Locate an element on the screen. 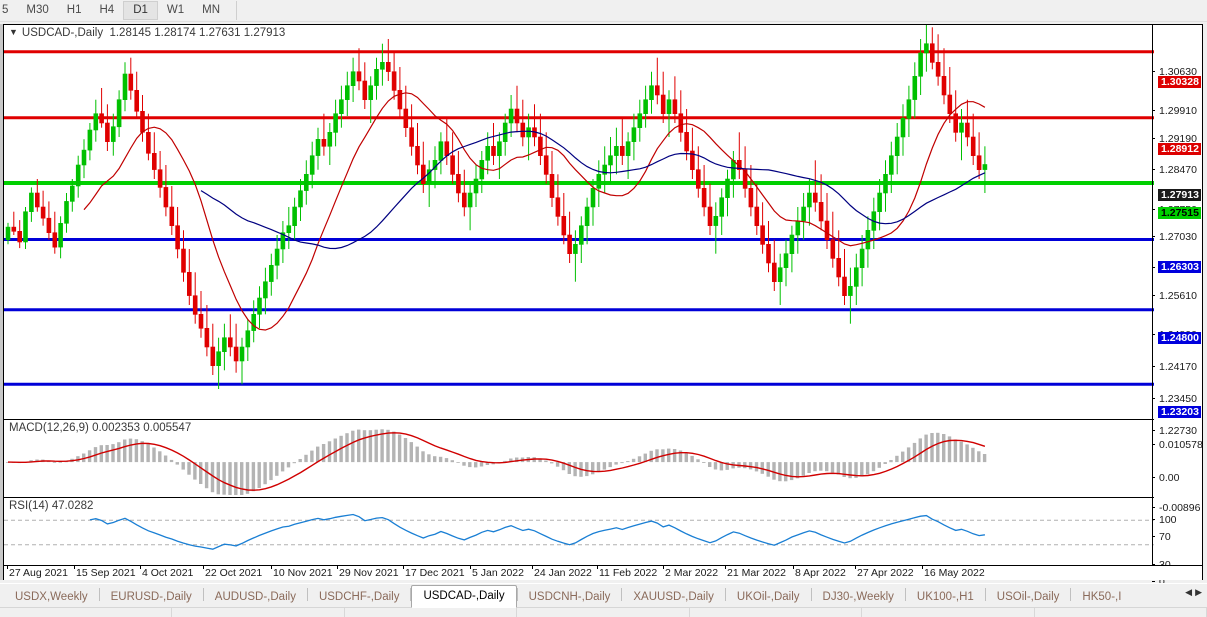 The width and height of the screenshot is (1207, 617). timeframe-button-h1: H1 is located at coordinates (74, 10).